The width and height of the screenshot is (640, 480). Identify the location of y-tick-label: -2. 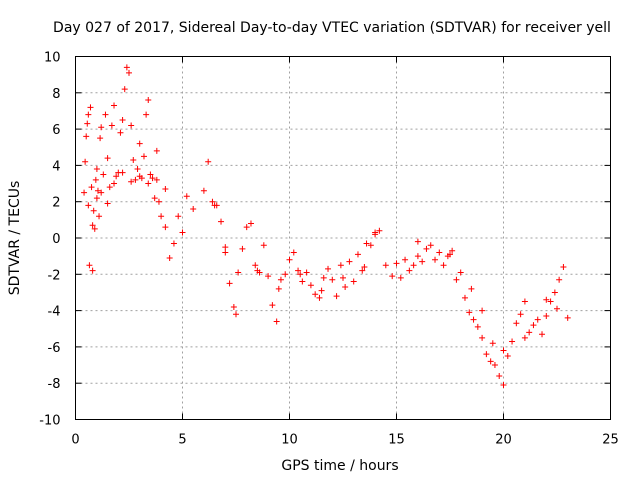
(54, 275).